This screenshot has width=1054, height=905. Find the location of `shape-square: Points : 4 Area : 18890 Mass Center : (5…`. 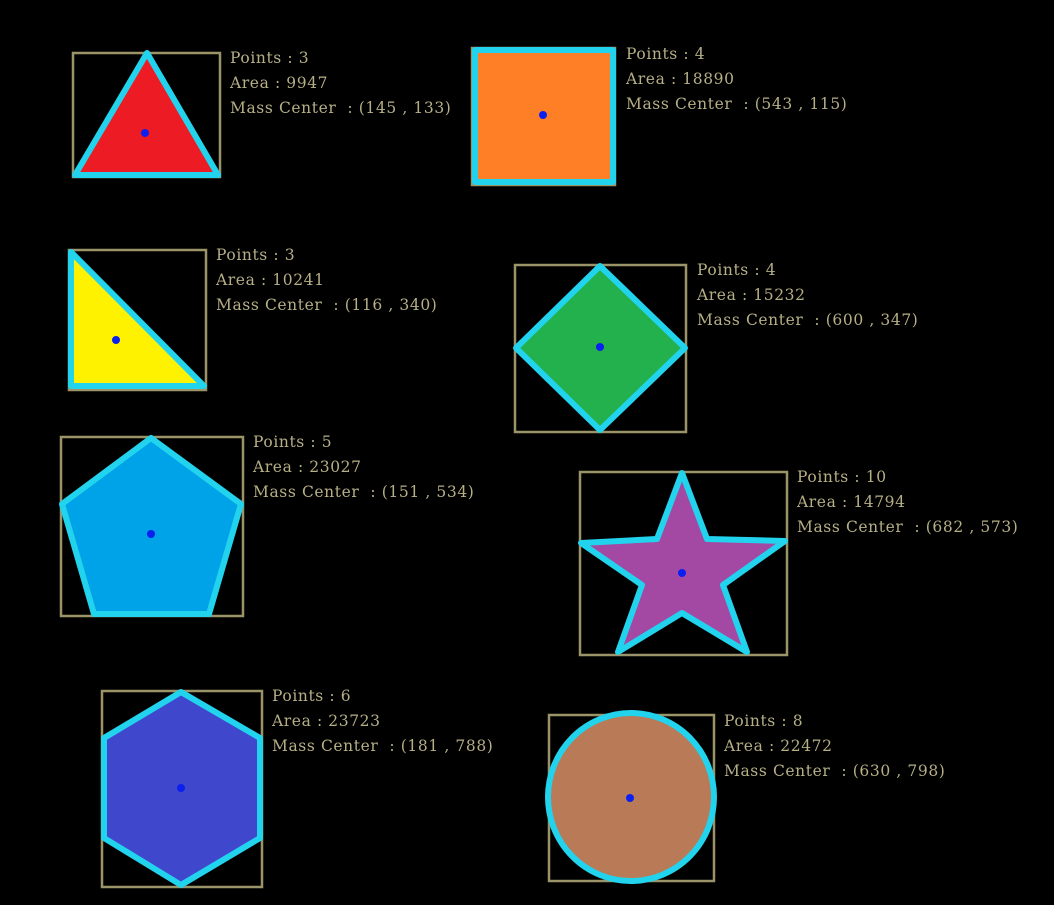

shape-square: Points : 4 Area : 18890 Mass Center : (5… is located at coordinates (658, 116).